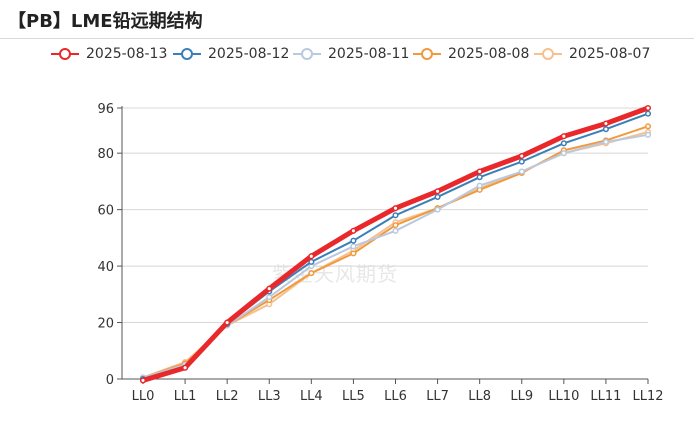  What do you see at coordinates (105, 211) in the screenshot?
I see `y-tick-label: 60` at bounding box center [105, 211].